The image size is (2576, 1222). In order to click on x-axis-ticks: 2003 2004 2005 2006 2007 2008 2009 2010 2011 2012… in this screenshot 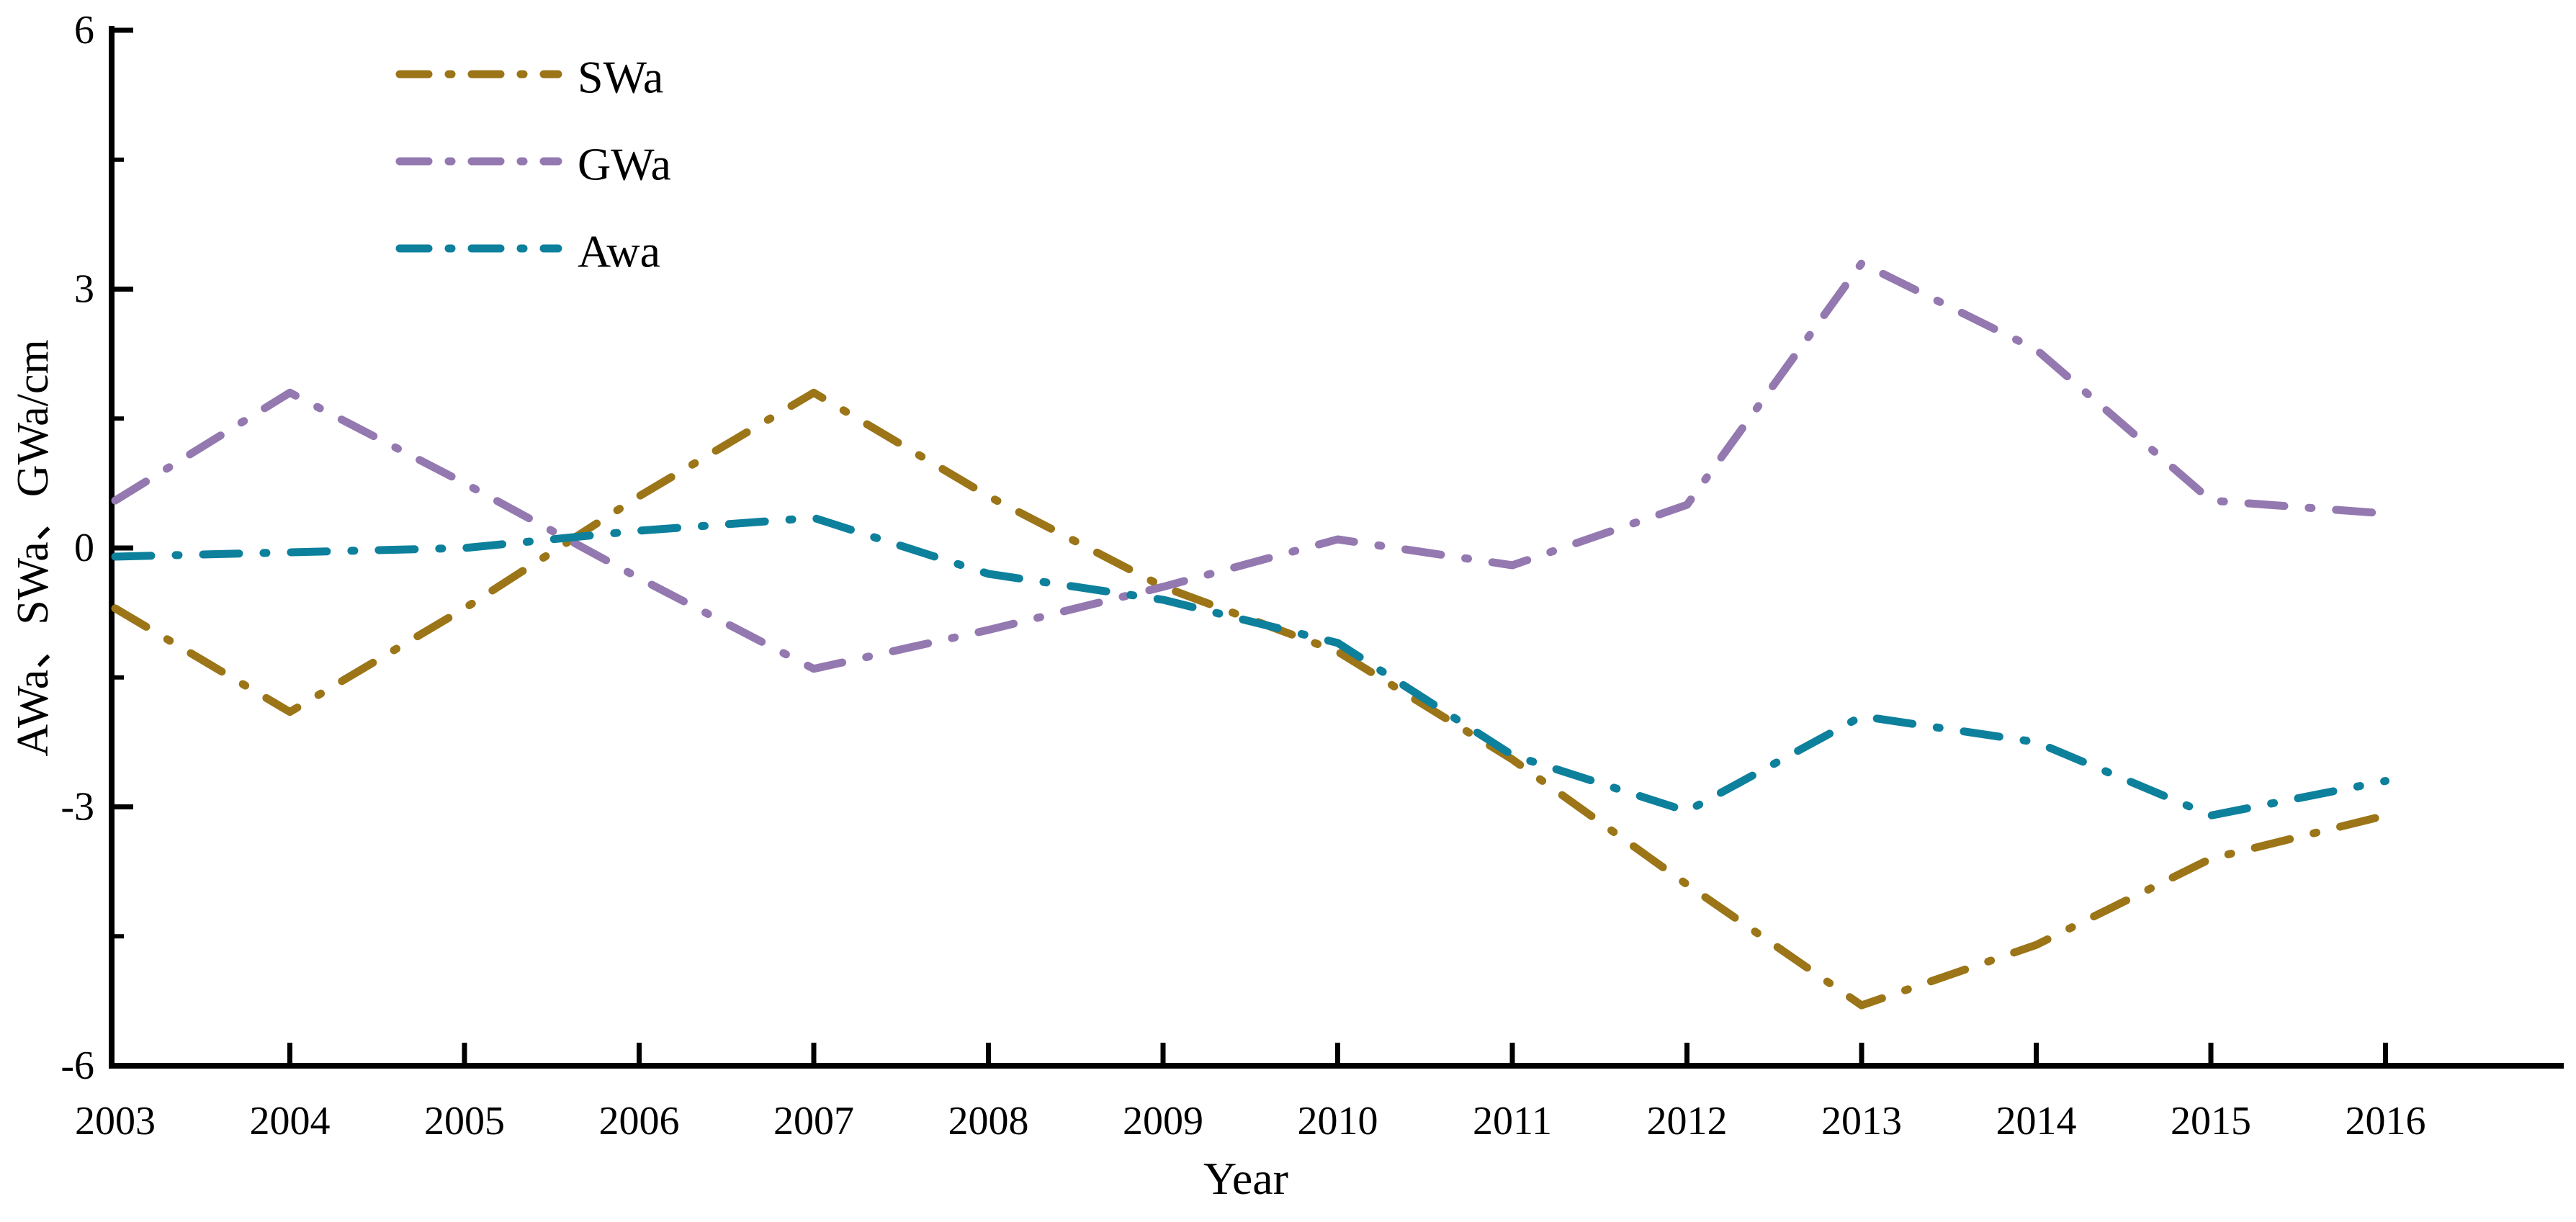, I will do `click(1250, 1093)`.